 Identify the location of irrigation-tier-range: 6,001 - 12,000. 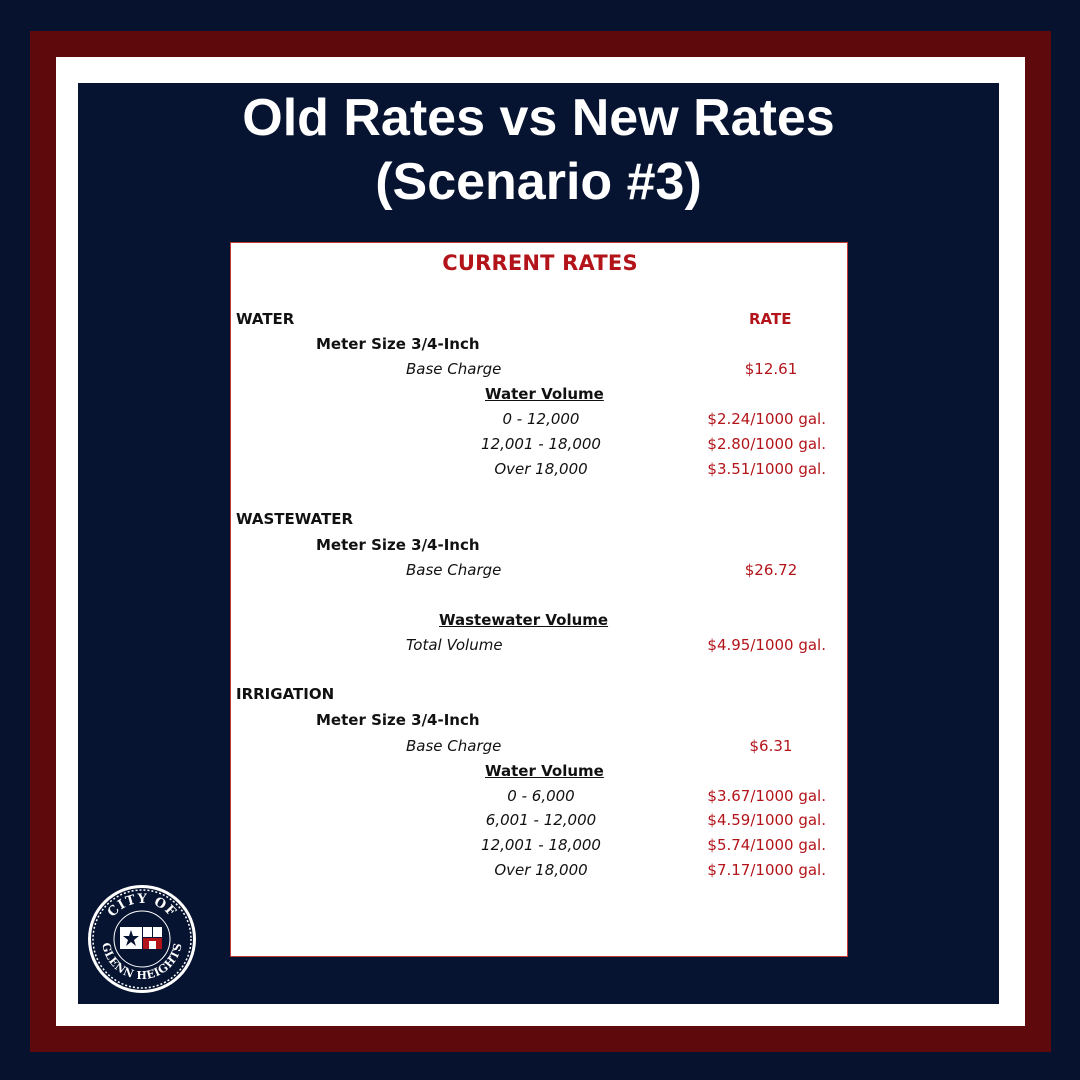
(541, 820).